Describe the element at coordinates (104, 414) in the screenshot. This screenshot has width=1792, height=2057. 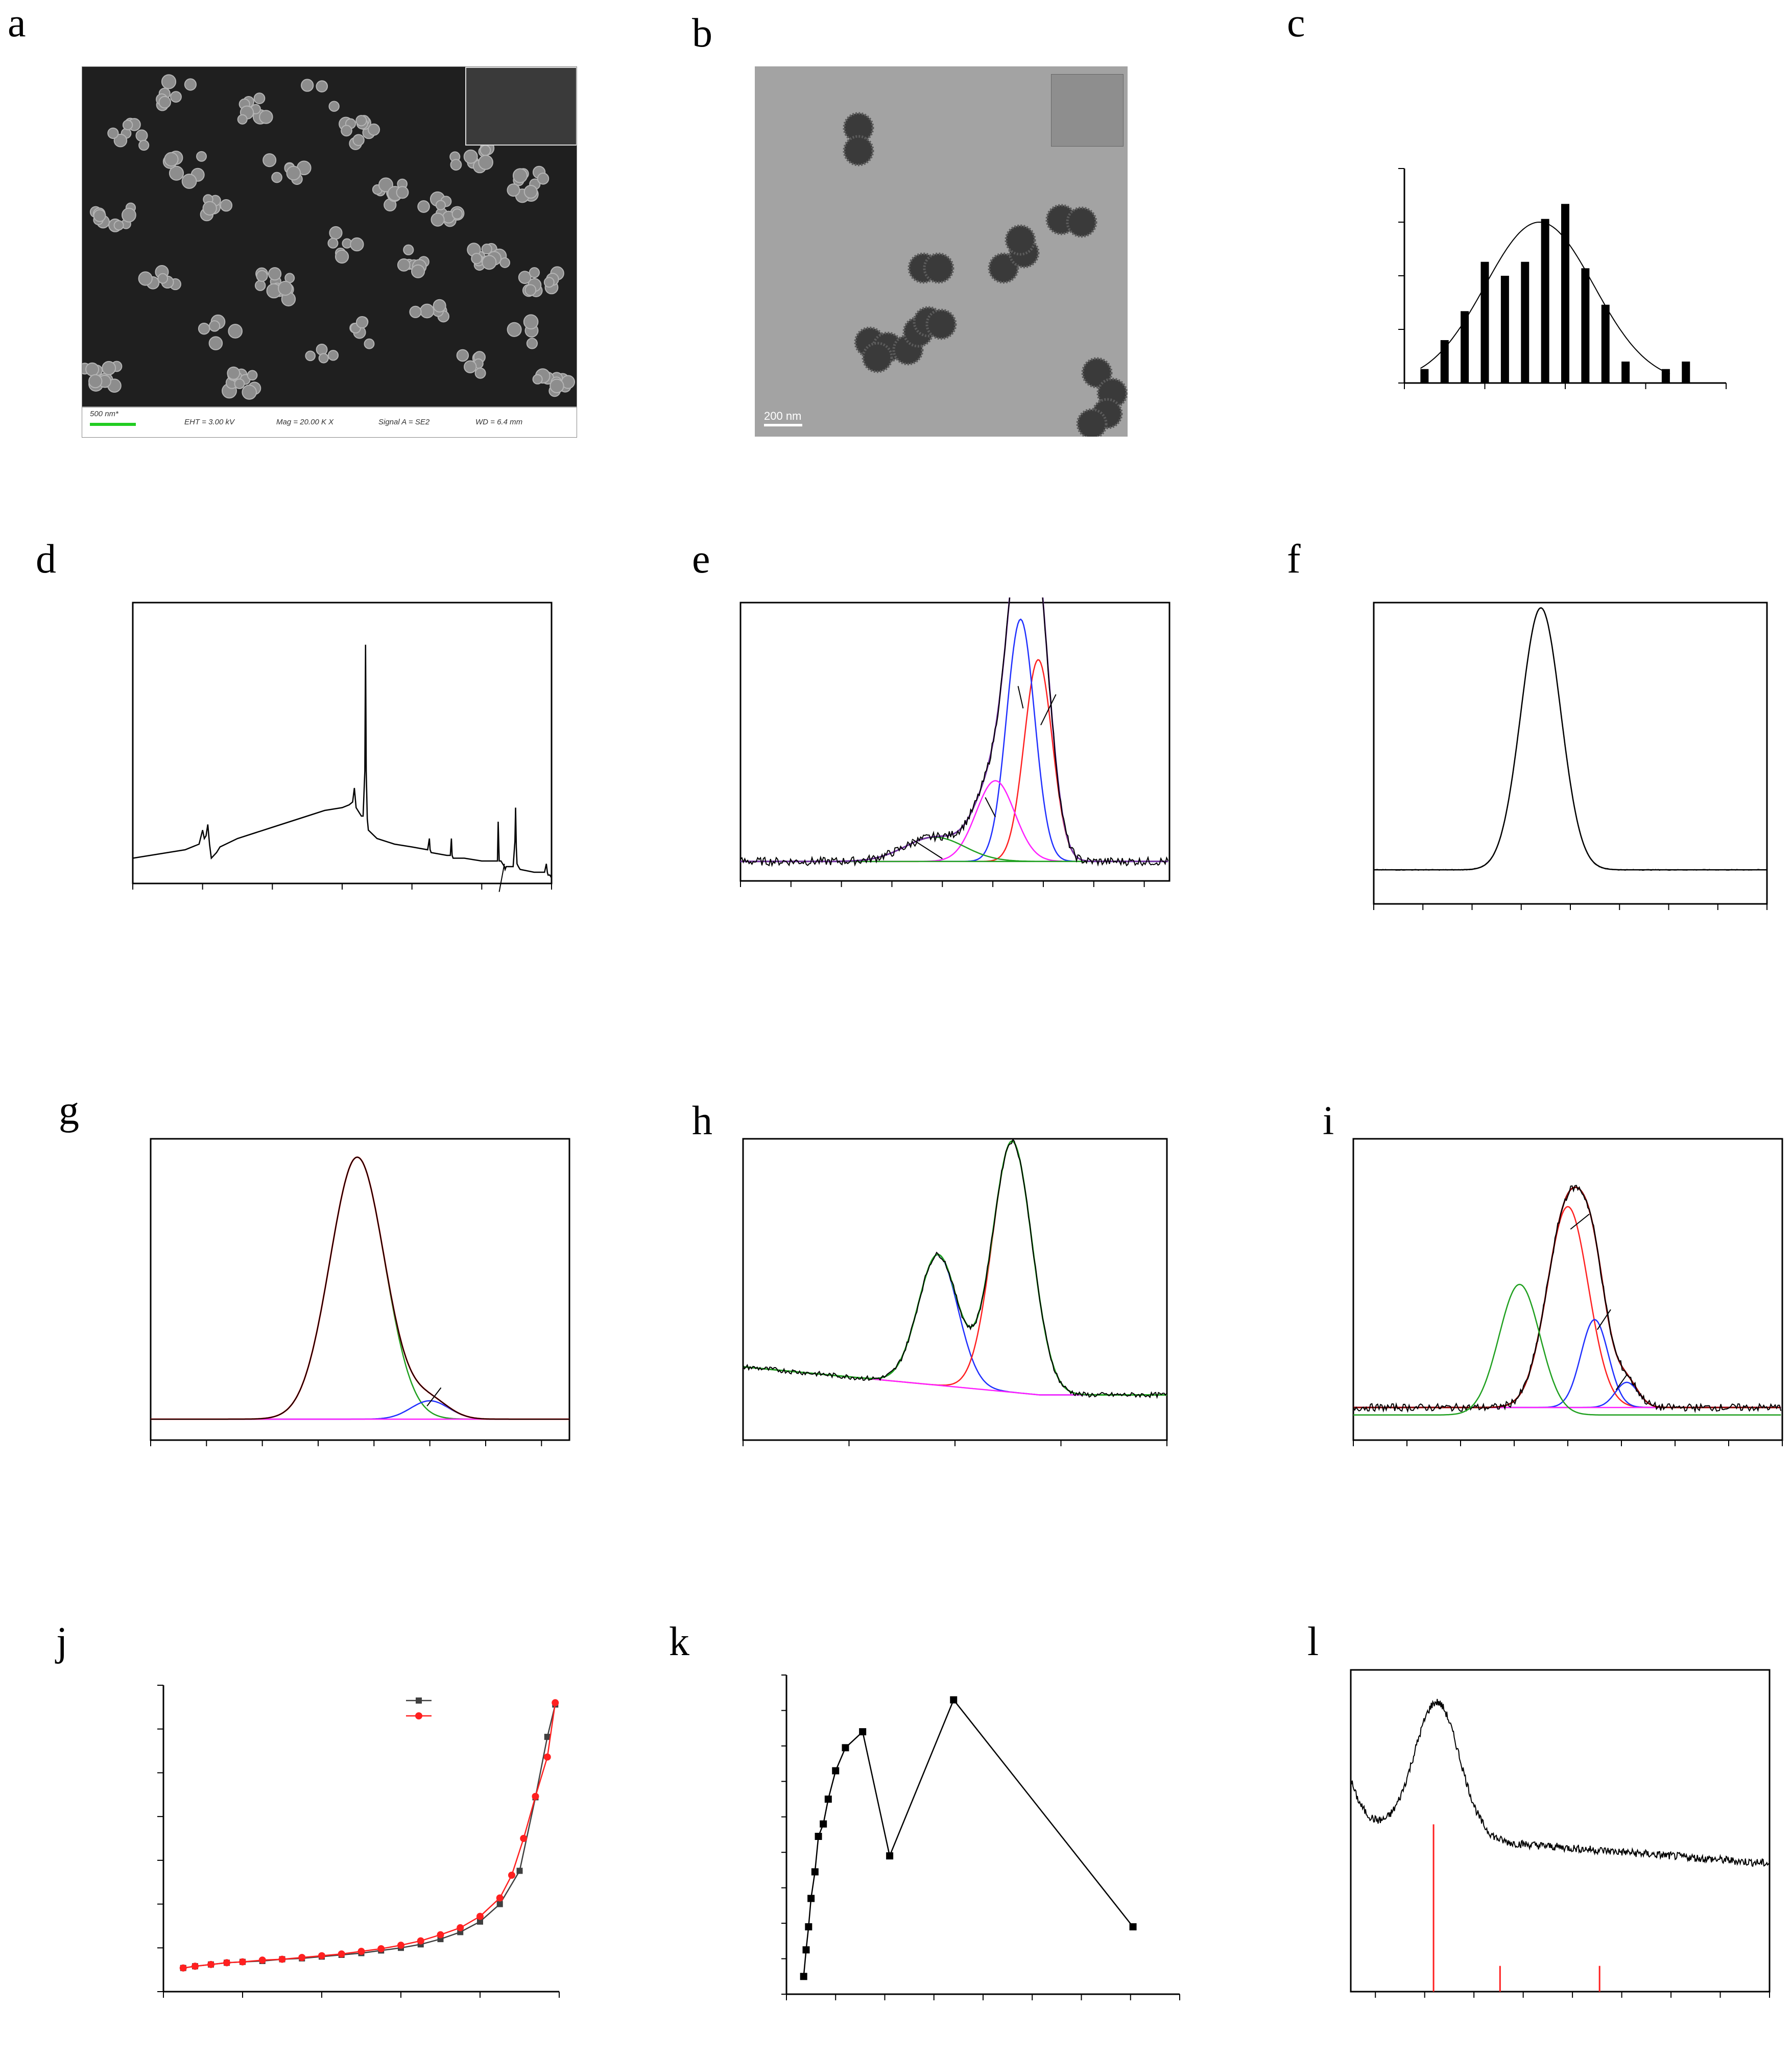
I see `sem-scale-label: 500 nm*` at that location.